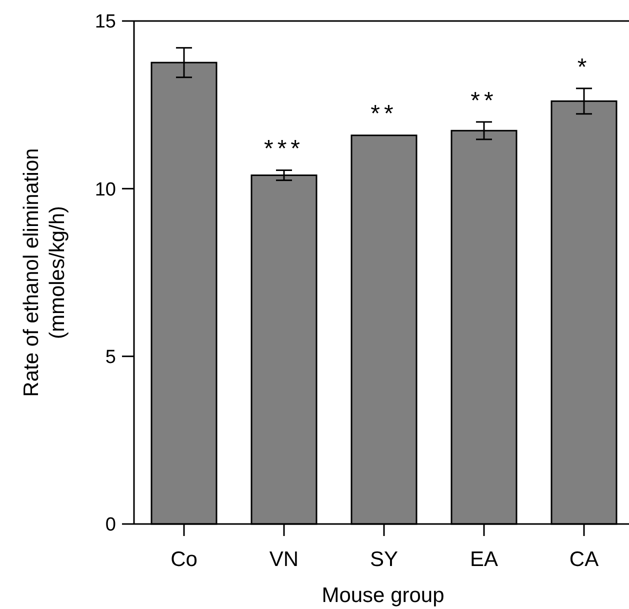 The width and height of the screenshot is (629, 609). I want to click on x-tick-label: VN, so click(284, 559).